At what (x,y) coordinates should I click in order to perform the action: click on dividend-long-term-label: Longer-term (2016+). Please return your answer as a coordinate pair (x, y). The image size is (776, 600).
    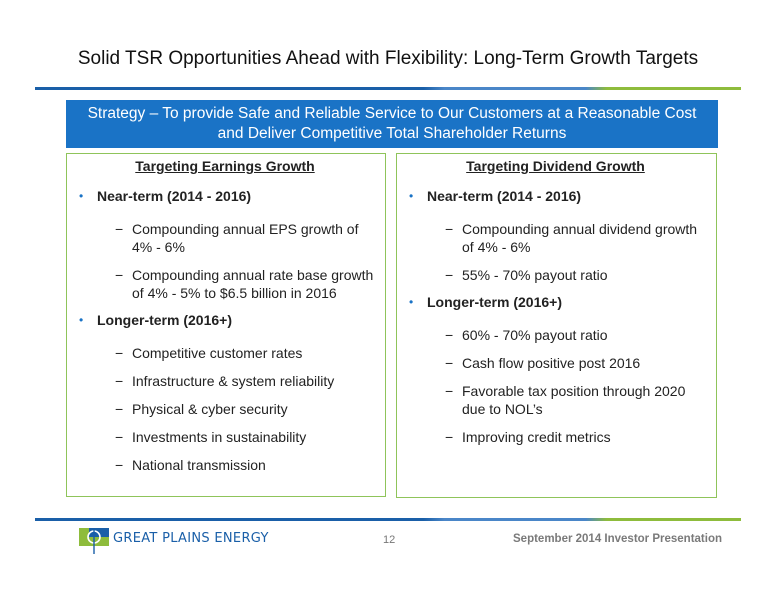
    Looking at the image, I should click on (494, 302).